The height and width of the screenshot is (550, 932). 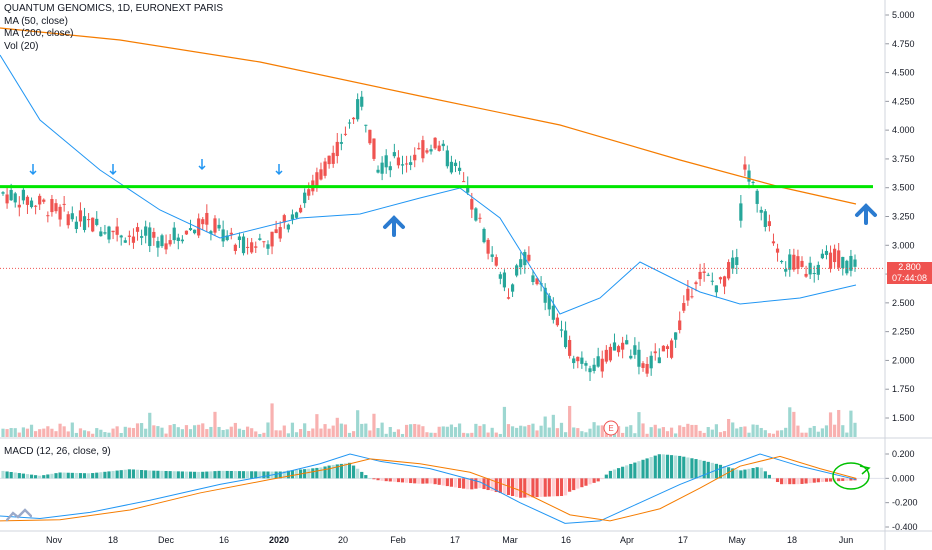 I want to click on price-tick-label: 2.250, so click(x=903, y=332).